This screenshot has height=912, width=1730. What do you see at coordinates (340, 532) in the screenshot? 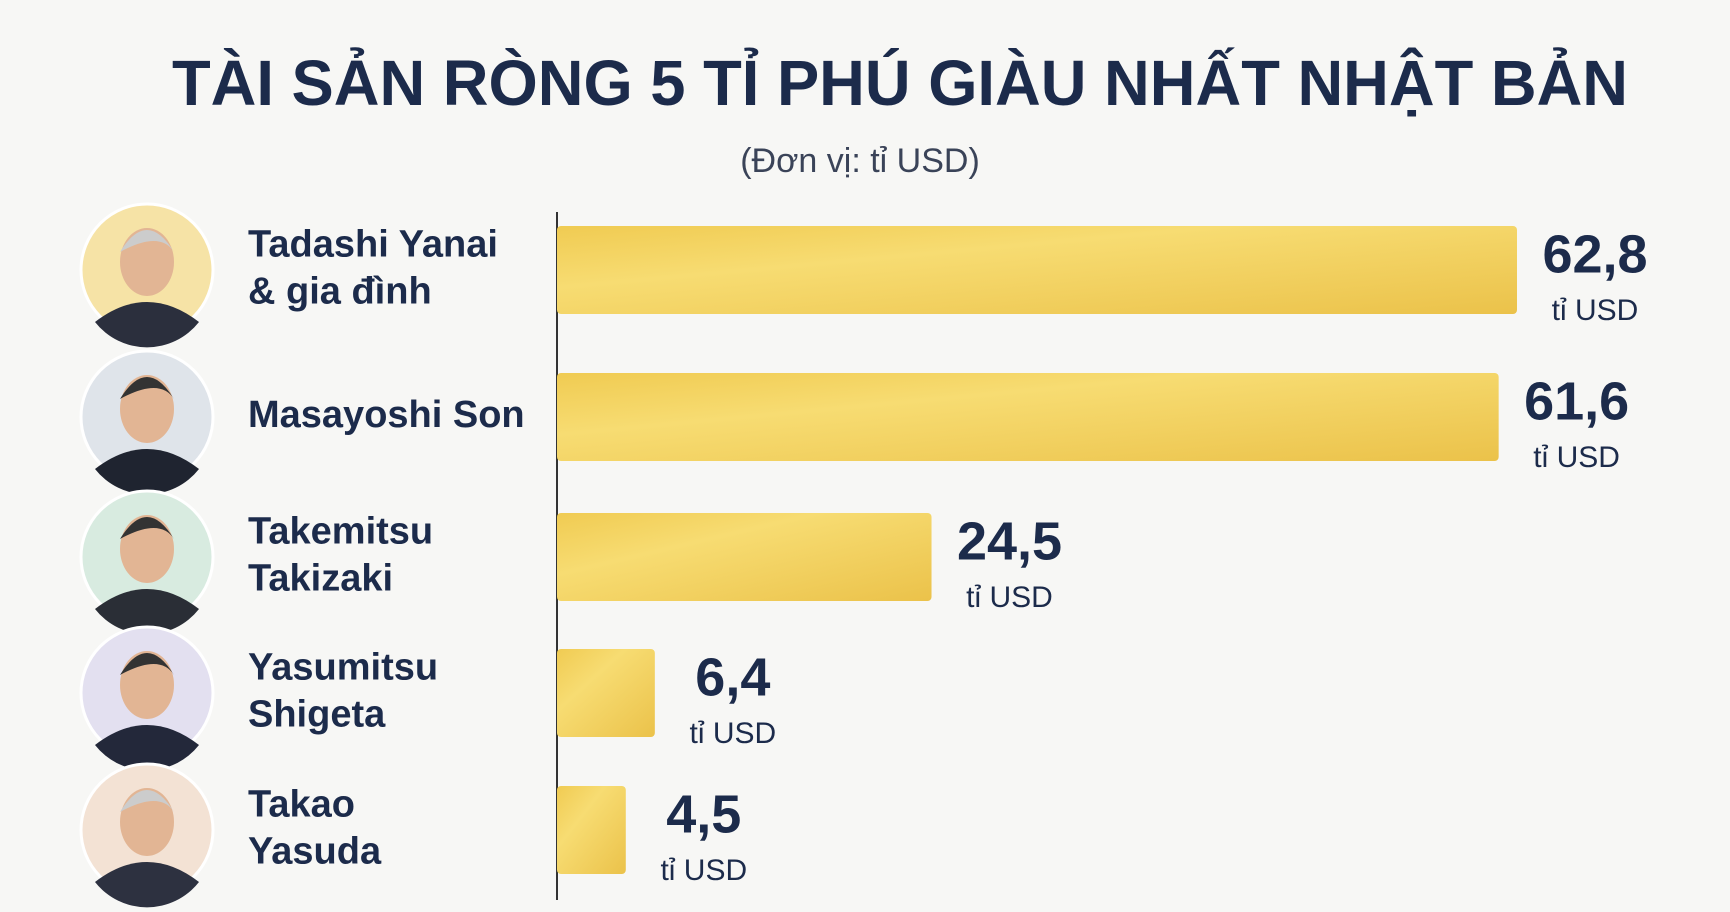
I see `category-label: Takemitsu` at bounding box center [340, 532].